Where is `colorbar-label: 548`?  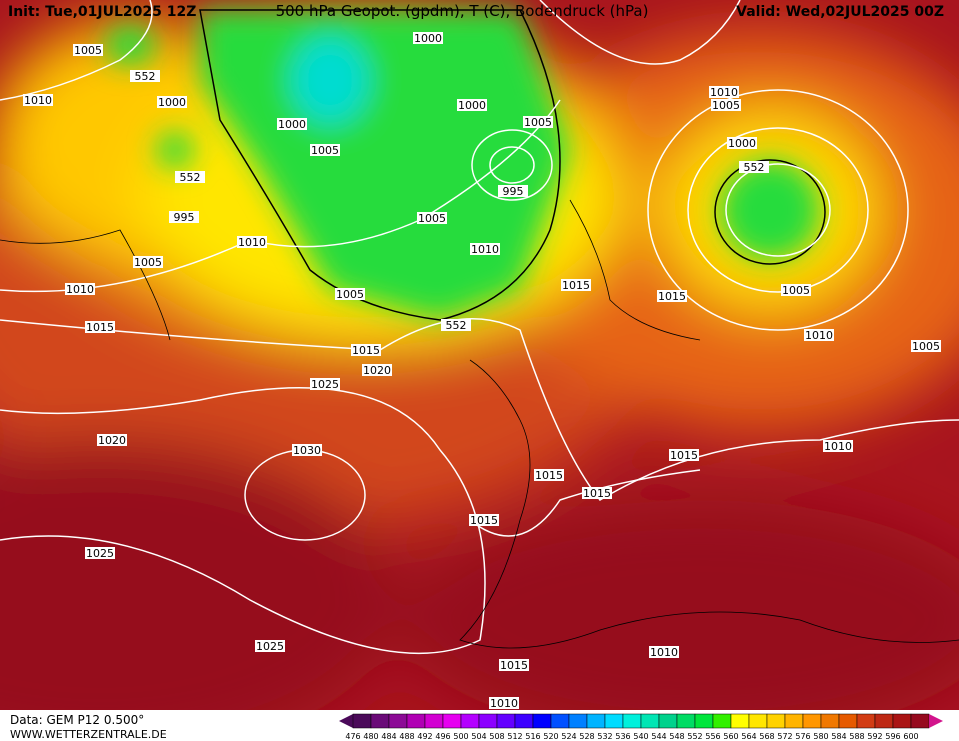
colorbar-label: 548 is located at coordinates (676, 736).